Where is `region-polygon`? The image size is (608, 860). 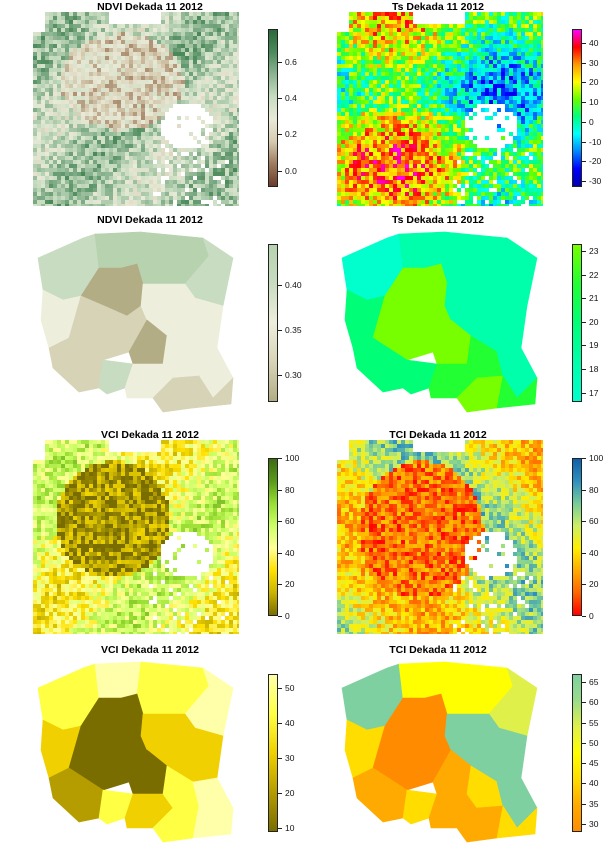
region-polygon is located at coordinates (517, 392).